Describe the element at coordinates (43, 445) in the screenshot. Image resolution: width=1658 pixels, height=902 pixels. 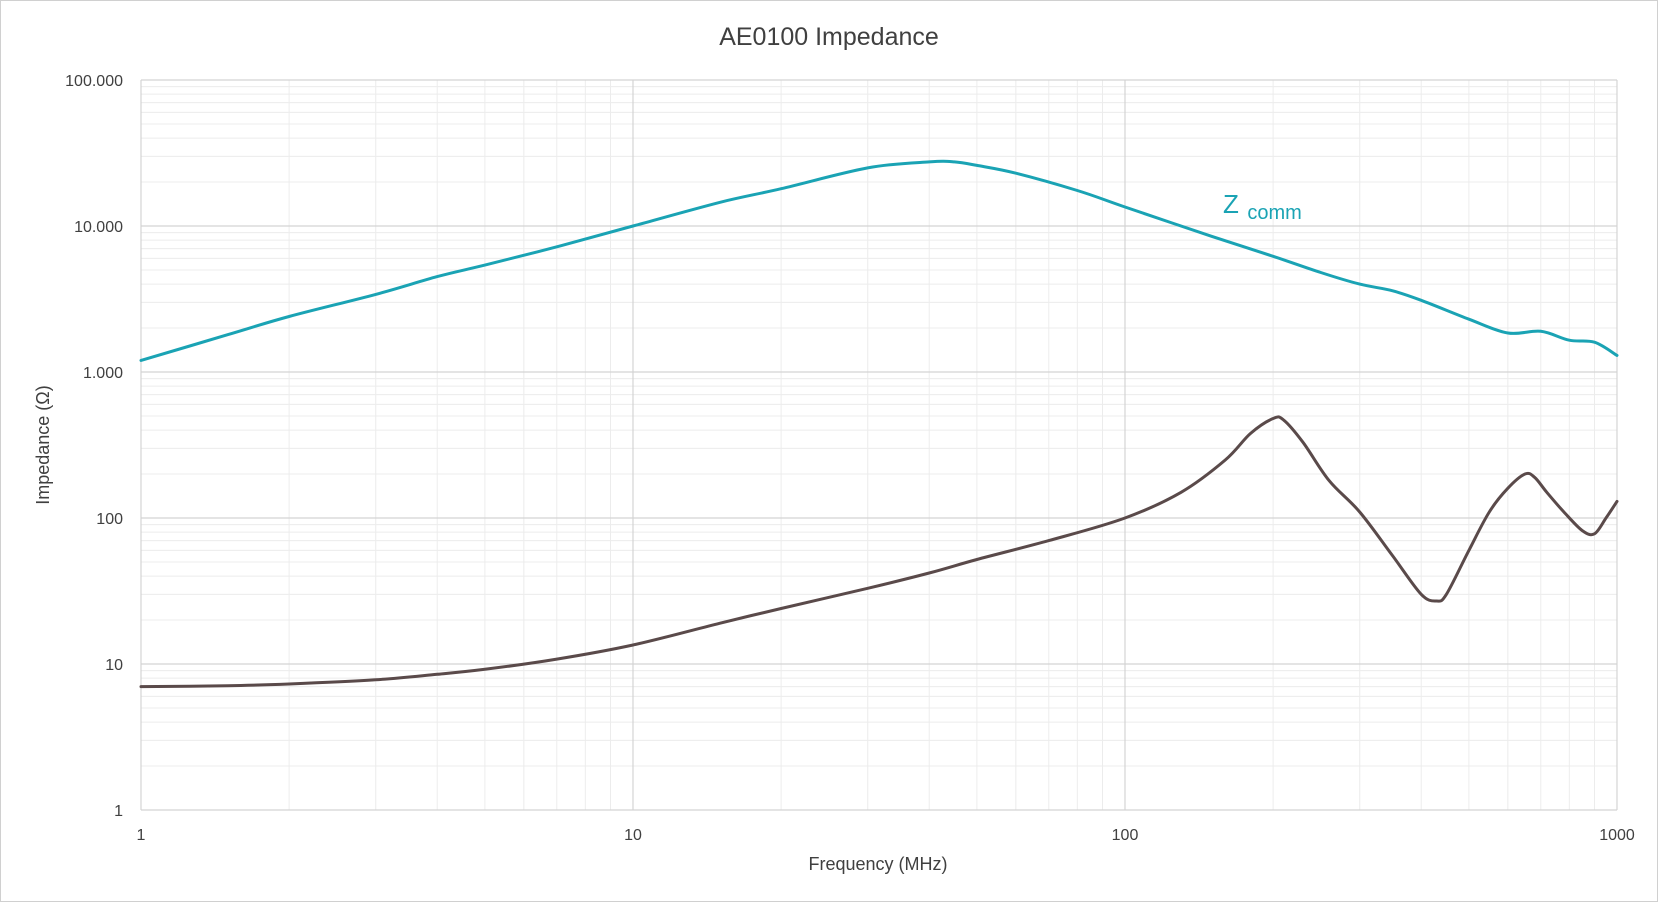
I see `y-axis-title: Impedance (Ω)` at that location.